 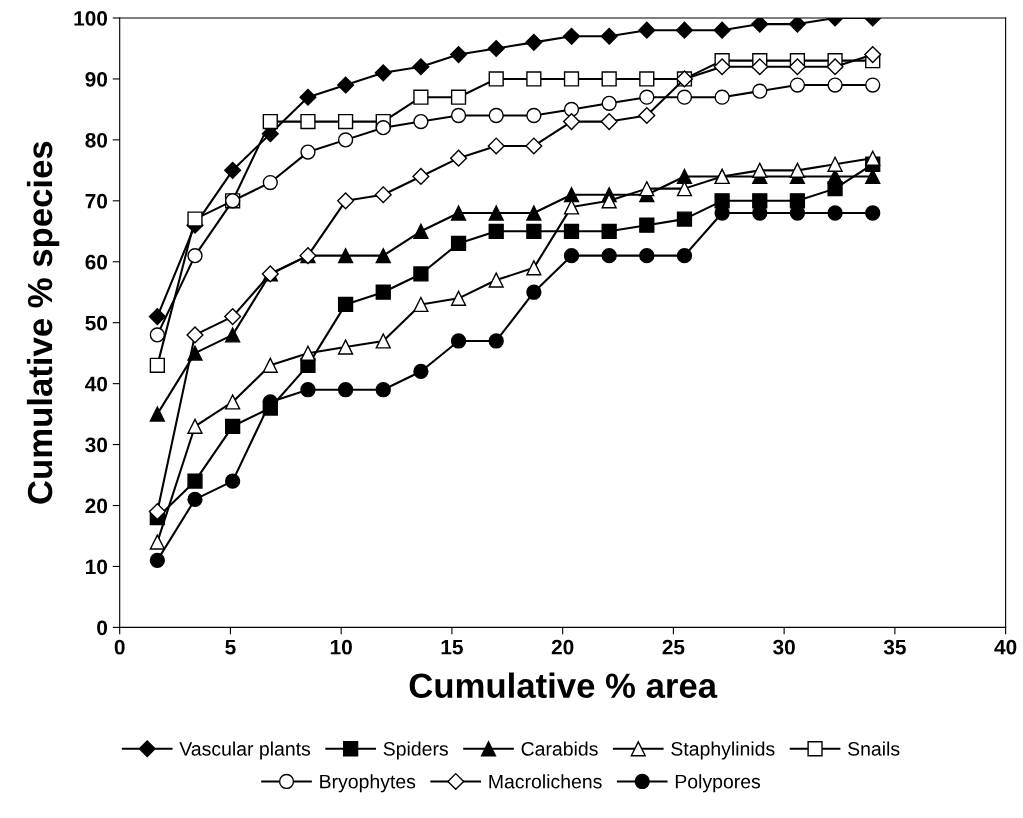 I want to click on legend-label: Vascular plants, so click(x=245, y=750).